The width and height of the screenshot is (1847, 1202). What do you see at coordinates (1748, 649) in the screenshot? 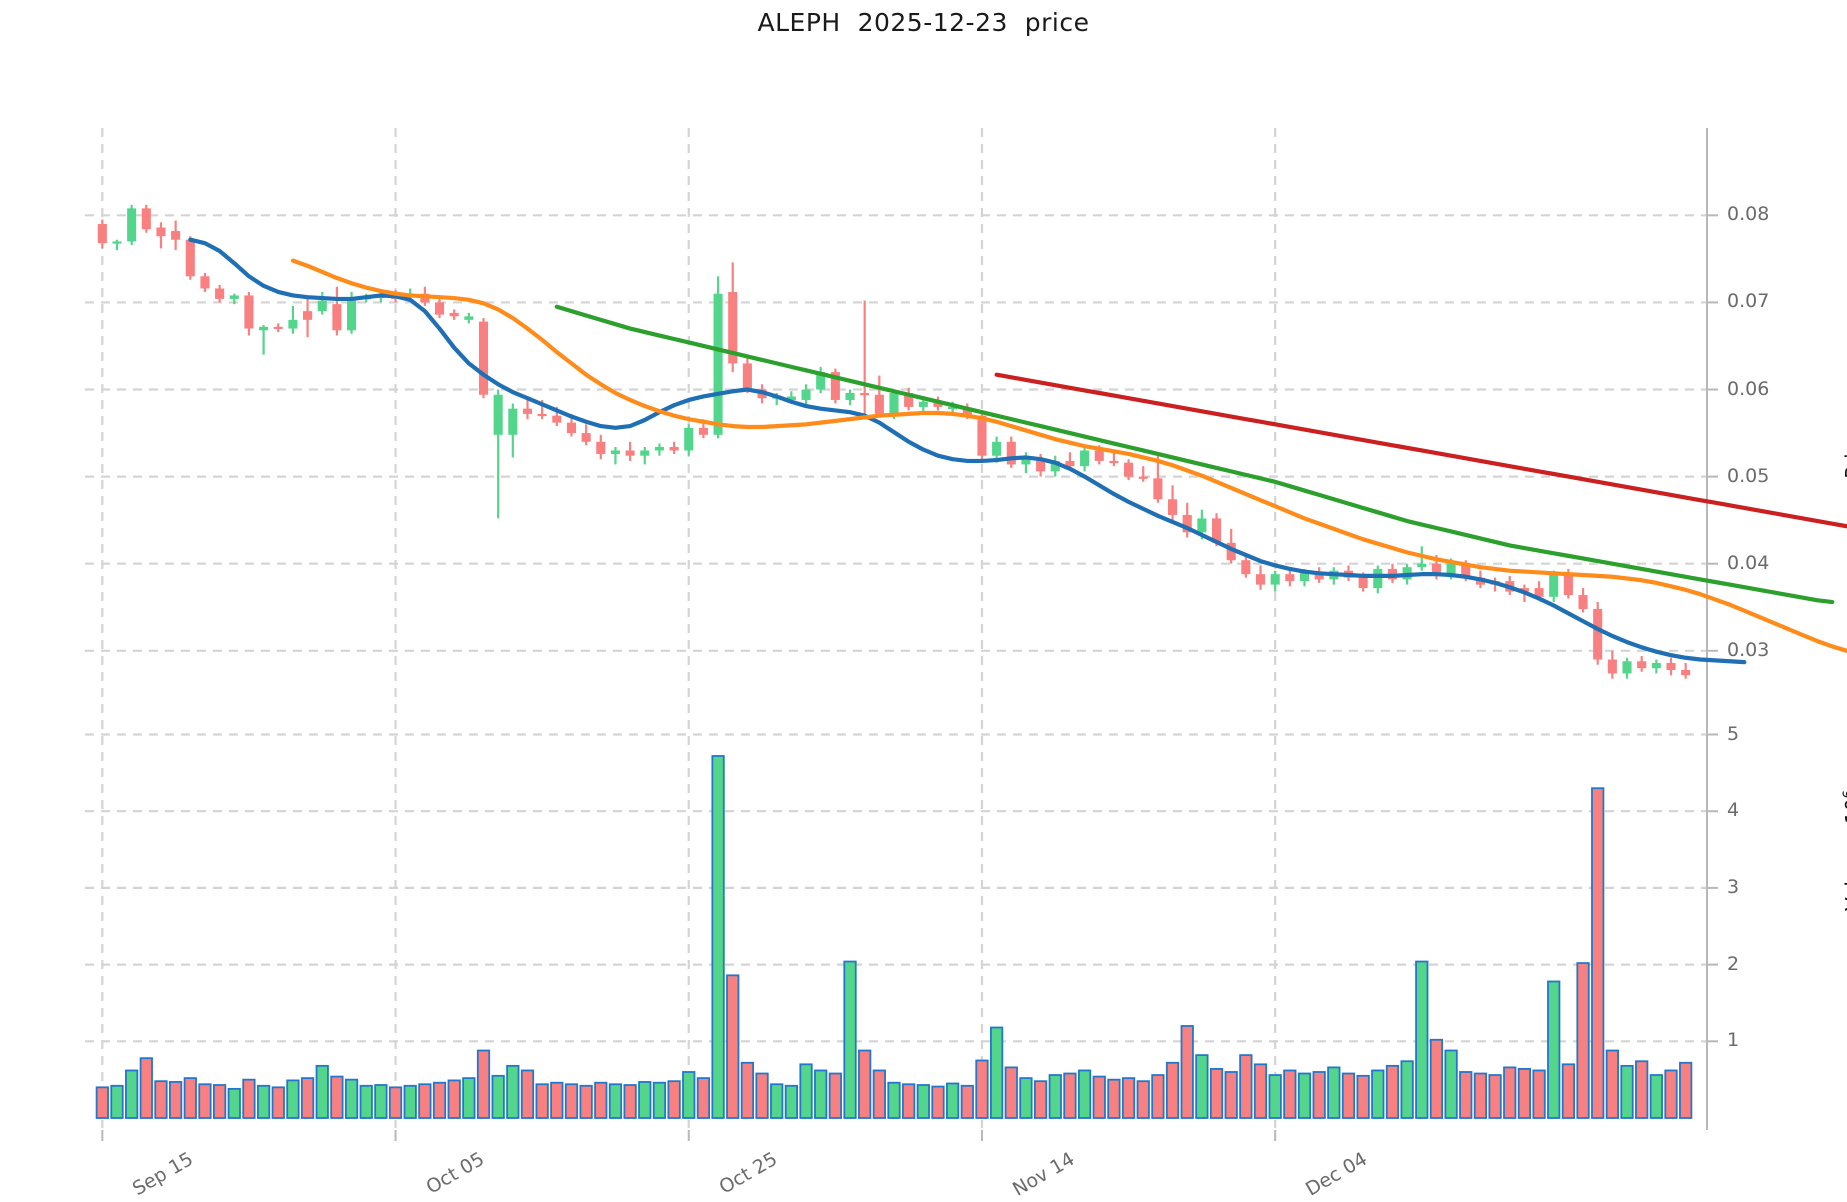
I see `price-tick-label: 0.03` at bounding box center [1748, 649].